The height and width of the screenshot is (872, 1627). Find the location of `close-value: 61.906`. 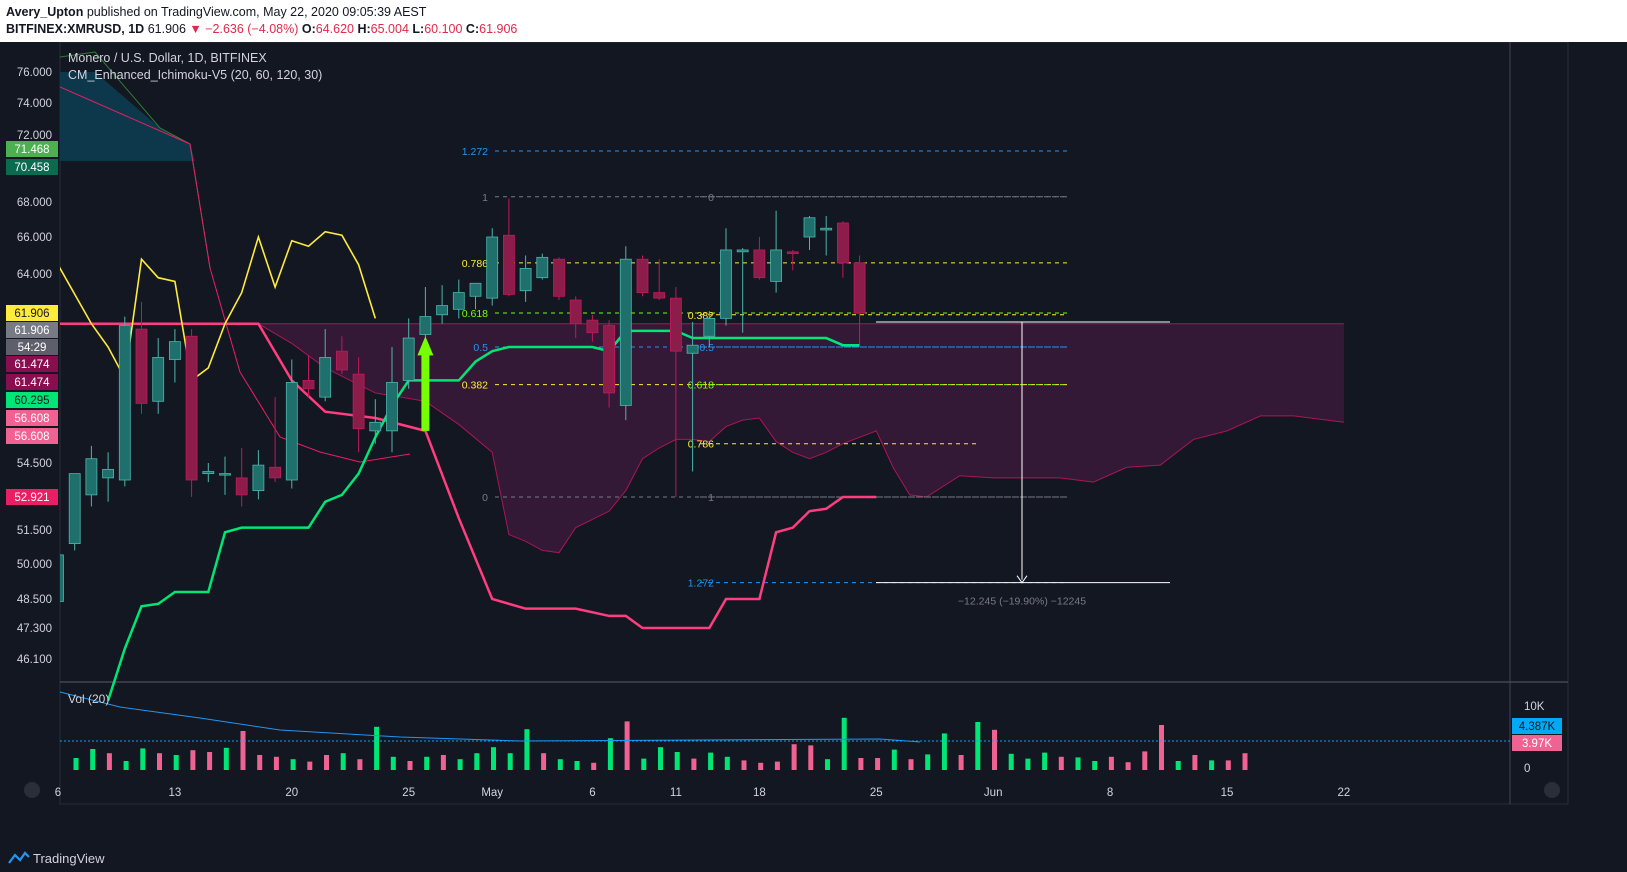

close-value: 61.906 is located at coordinates (498, 29).